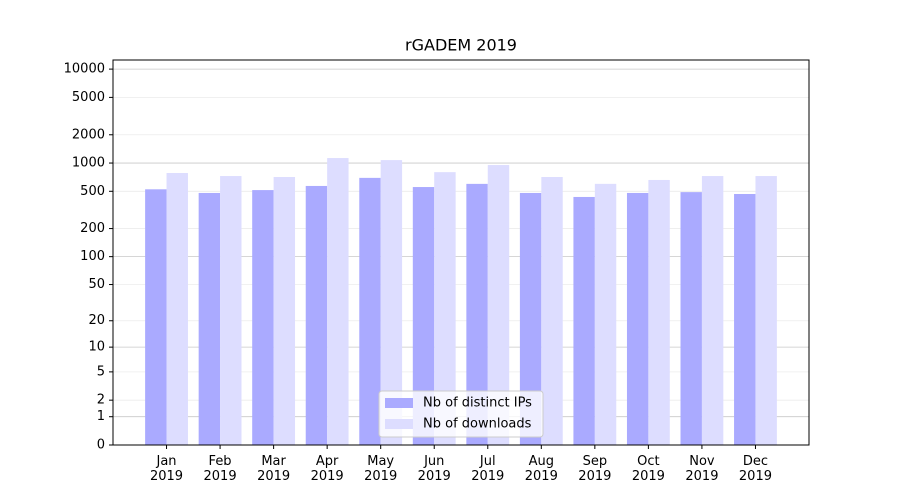  Describe the element at coordinates (648, 469) in the screenshot. I see `x-tick-label: Oct 2019` at that location.